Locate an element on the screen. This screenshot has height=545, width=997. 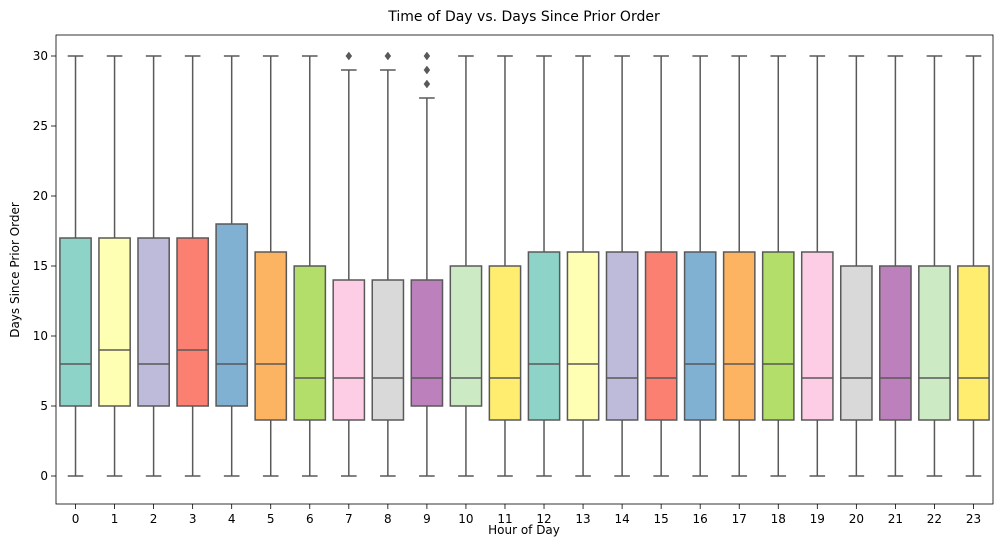
x-tick-label: 0 is located at coordinates (76, 519).